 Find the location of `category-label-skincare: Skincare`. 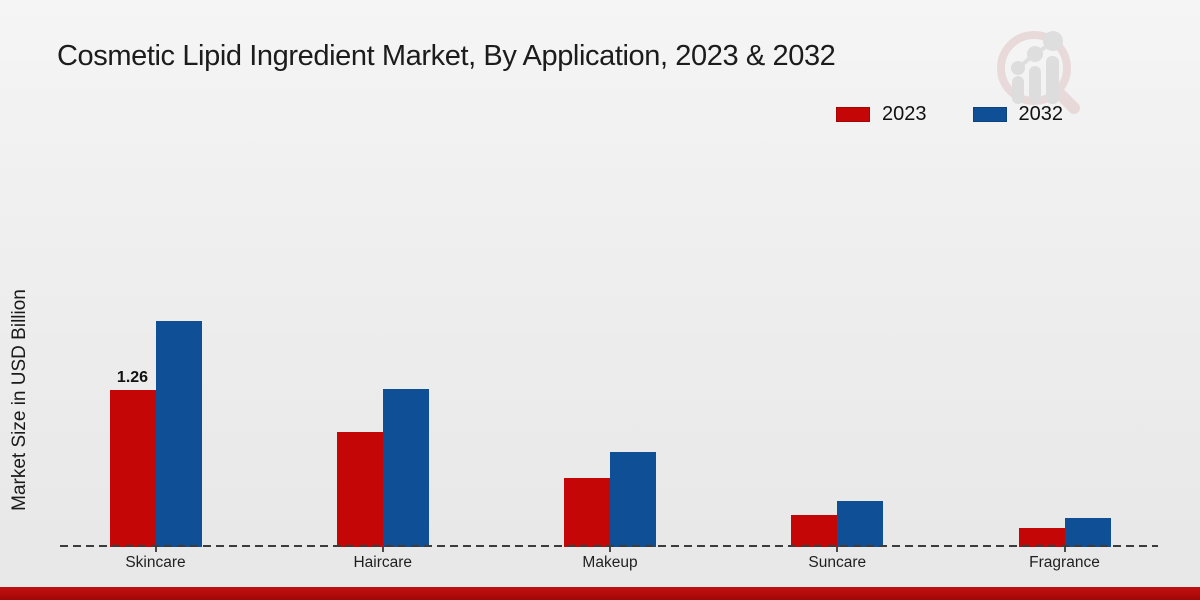

category-label-skincare: Skincare is located at coordinates (155, 562).